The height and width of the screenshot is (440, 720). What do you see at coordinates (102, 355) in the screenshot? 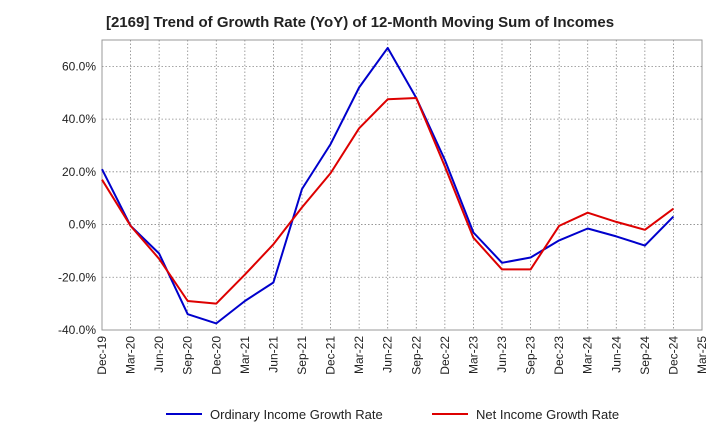
I see `x-tick-label: Dec-19` at bounding box center [102, 355].